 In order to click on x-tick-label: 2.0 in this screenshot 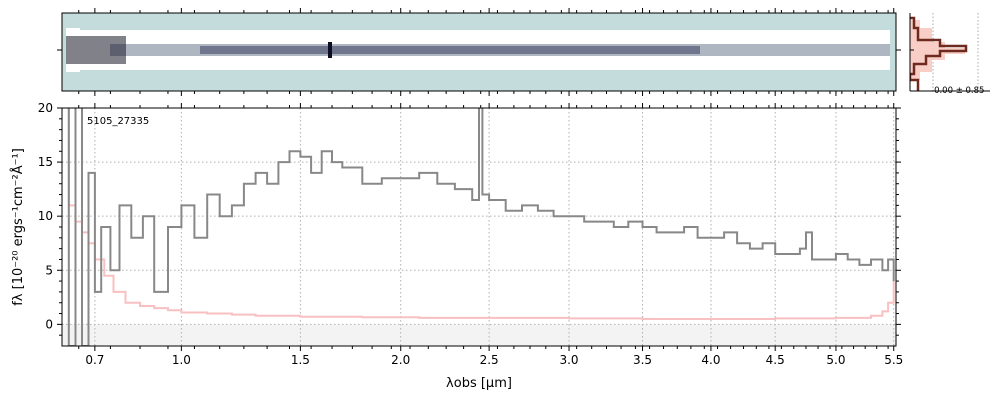, I will do `click(400, 360)`.